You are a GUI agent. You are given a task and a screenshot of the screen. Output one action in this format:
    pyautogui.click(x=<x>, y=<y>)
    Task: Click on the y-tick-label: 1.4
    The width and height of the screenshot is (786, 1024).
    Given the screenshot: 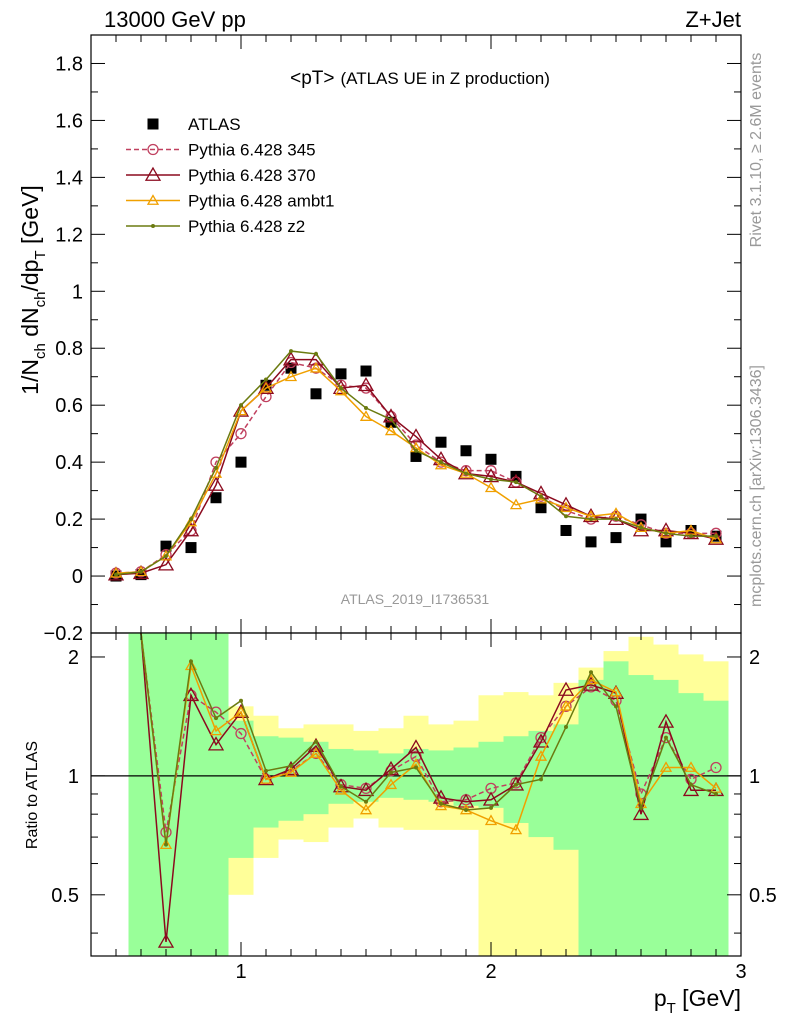 What is the action you would take?
    pyautogui.click(x=69, y=178)
    